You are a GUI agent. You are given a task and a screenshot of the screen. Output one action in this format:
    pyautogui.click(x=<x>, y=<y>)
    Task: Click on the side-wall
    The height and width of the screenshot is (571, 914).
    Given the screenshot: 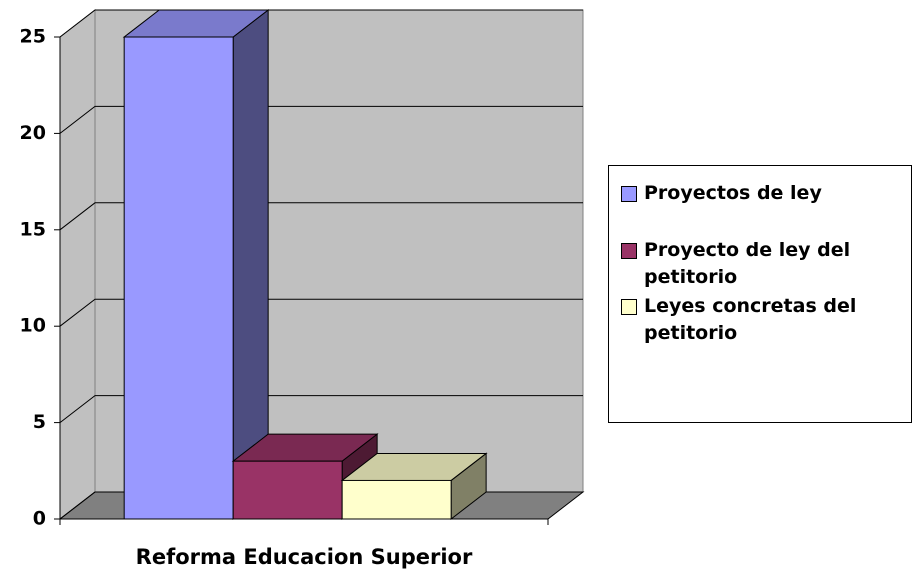 What is the action you would take?
    pyautogui.click(x=77, y=264)
    